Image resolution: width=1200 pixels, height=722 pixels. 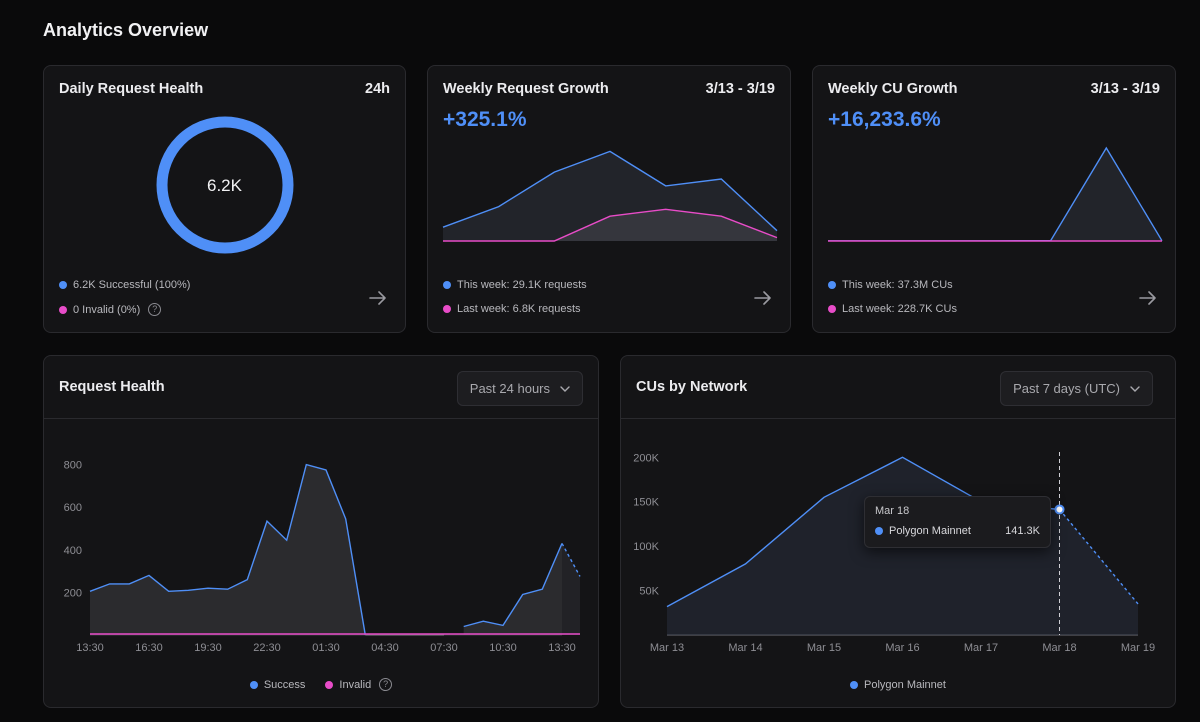 I want to click on dropdown-value: Past 7 days (UTC), so click(x=1066, y=388).